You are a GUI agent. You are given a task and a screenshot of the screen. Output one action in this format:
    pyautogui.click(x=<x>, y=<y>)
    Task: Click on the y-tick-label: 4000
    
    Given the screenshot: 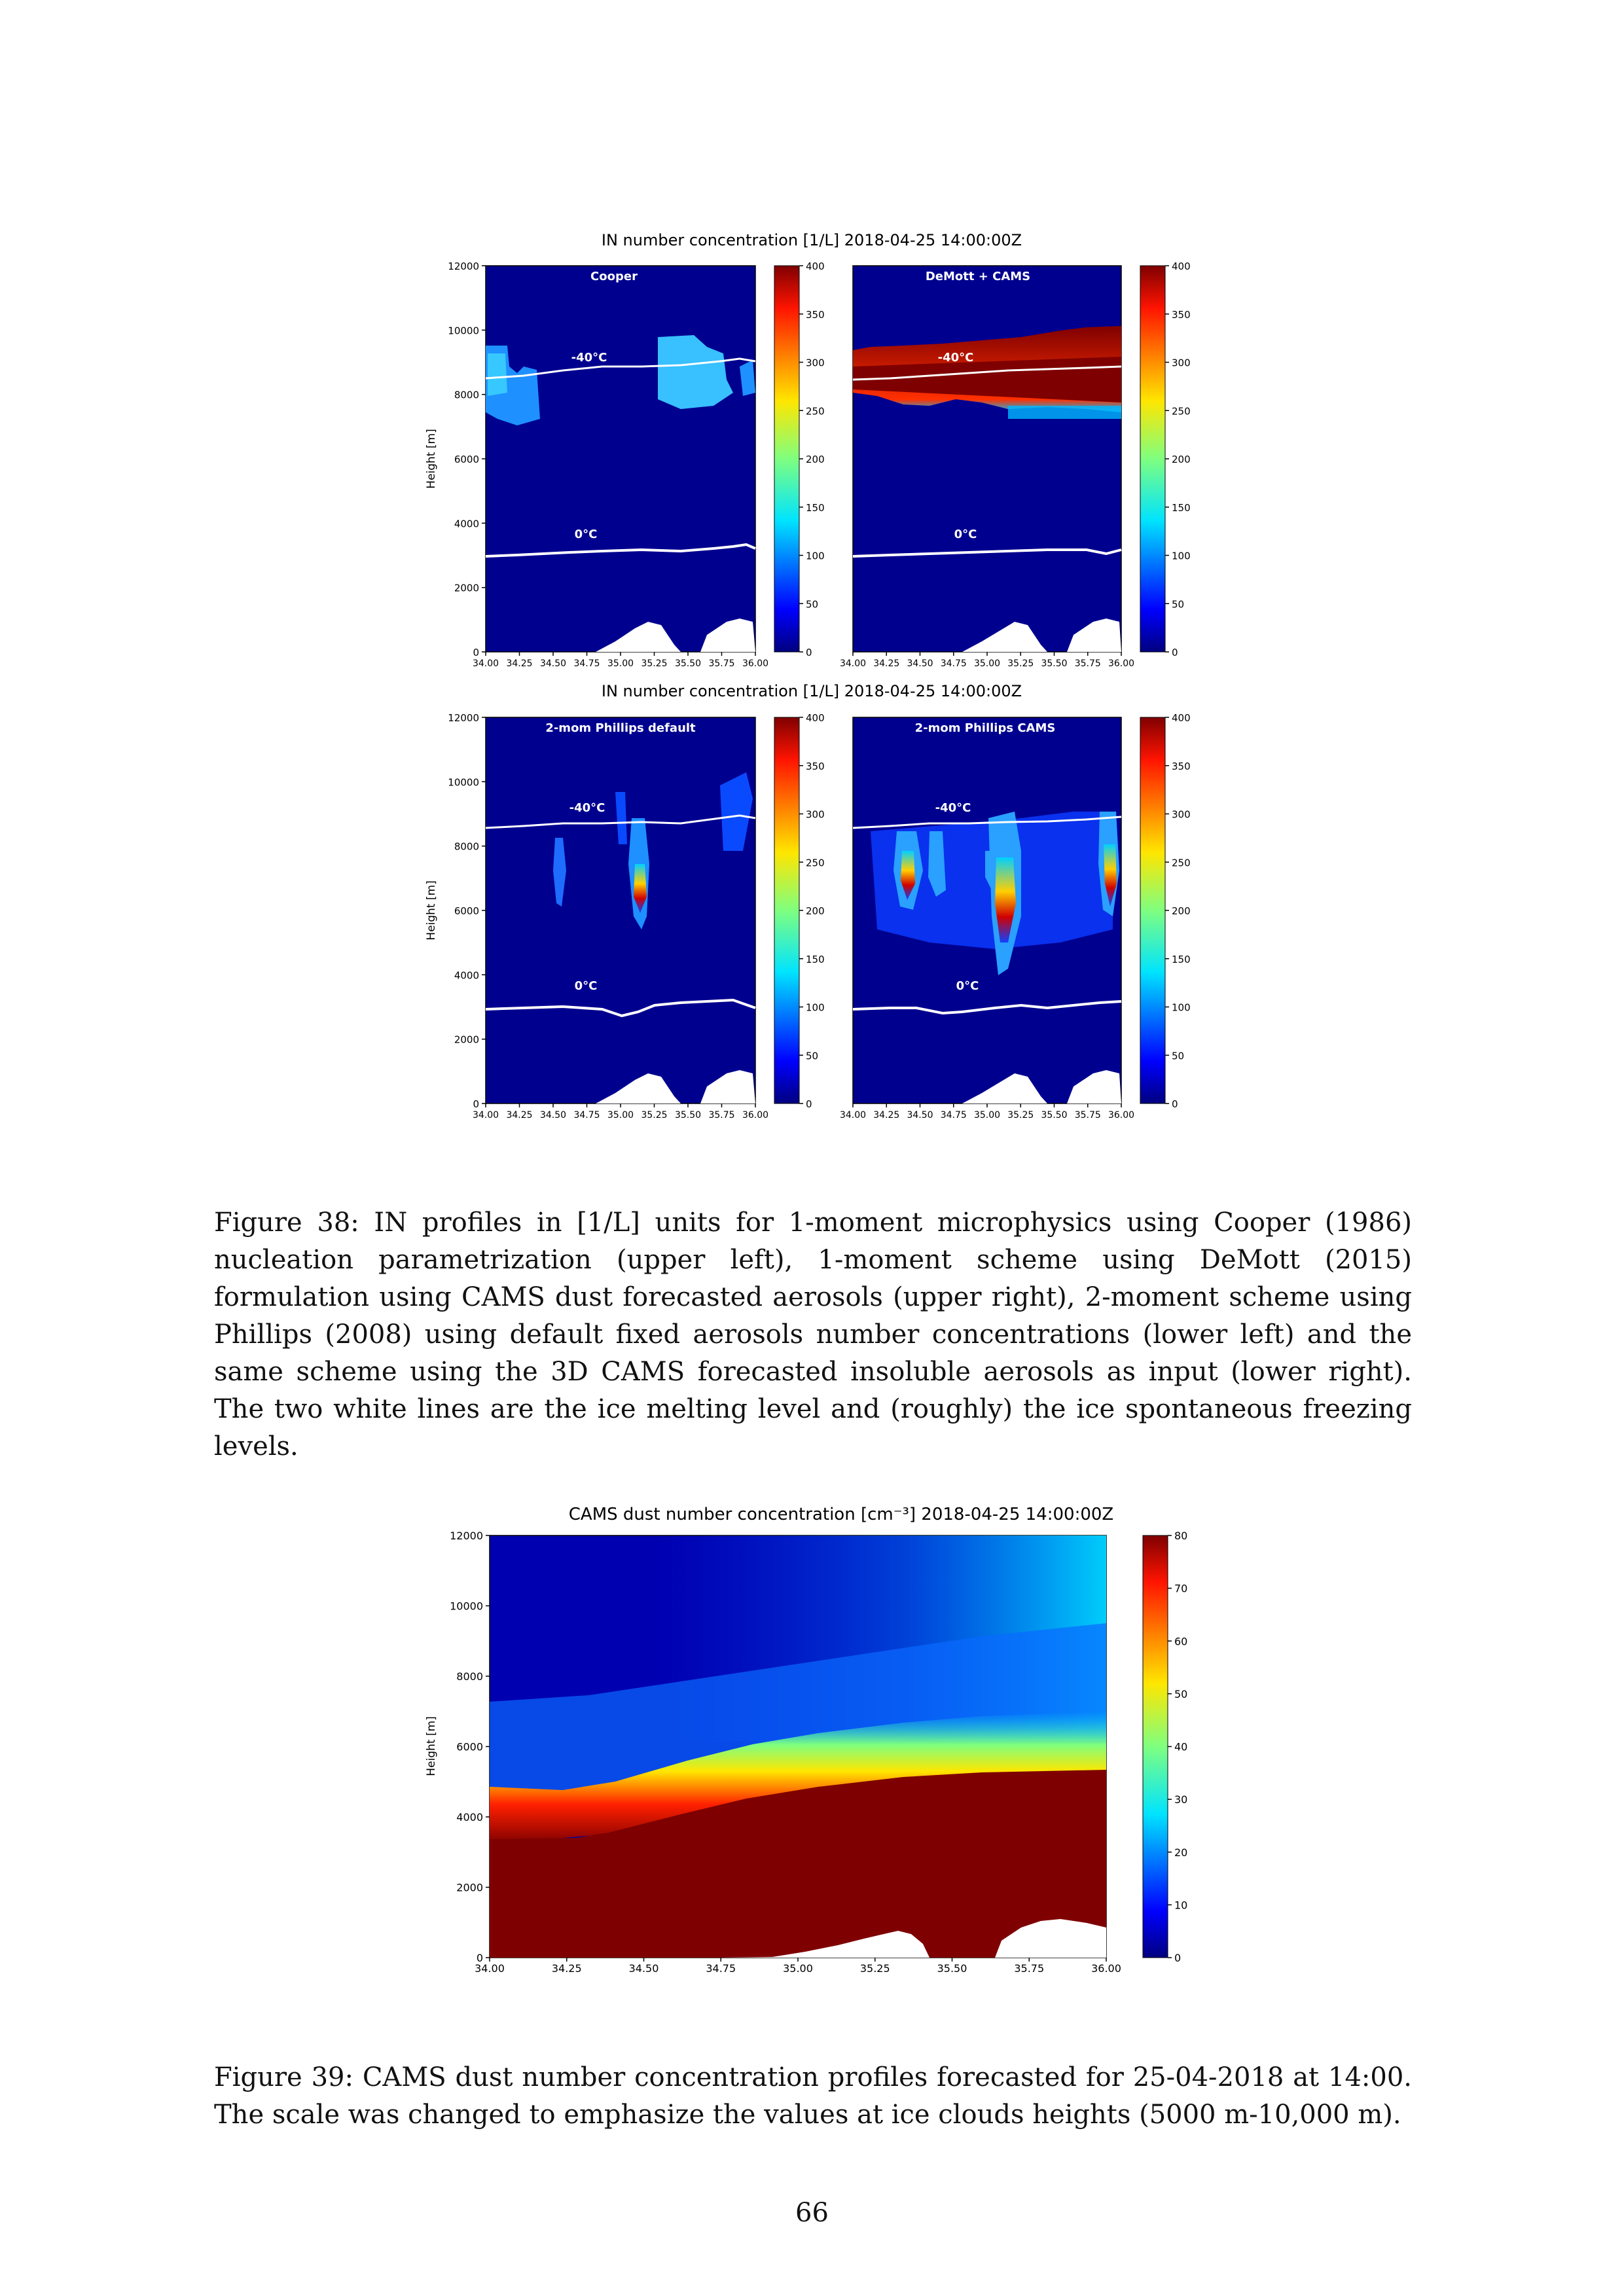 What is the action you would take?
    pyautogui.click(x=469, y=1817)
    